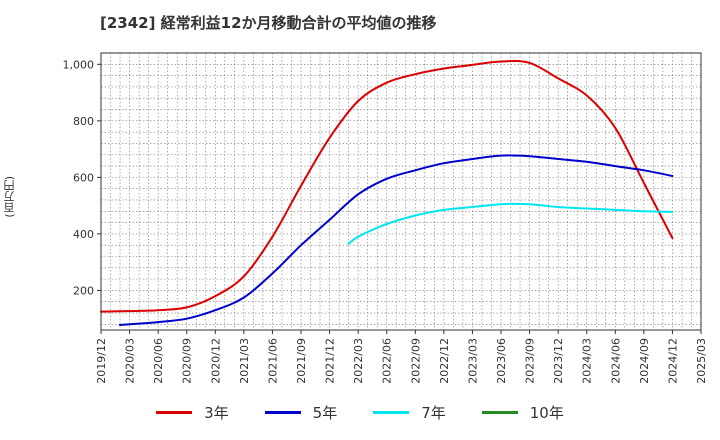 This screenshot has height=440, width=720. What do you see at coordinates (530, 361) in the screenshot?
I see `x-tick-label: 2023/09` at bounding box center [530, 361].